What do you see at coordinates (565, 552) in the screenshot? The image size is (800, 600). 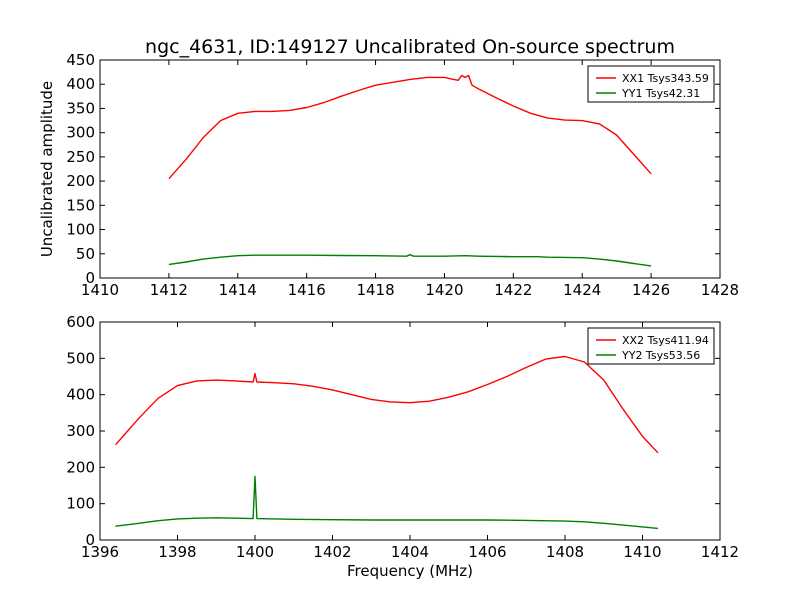 I see `x-tick-label: 1408` at bounding box center [565, 552].